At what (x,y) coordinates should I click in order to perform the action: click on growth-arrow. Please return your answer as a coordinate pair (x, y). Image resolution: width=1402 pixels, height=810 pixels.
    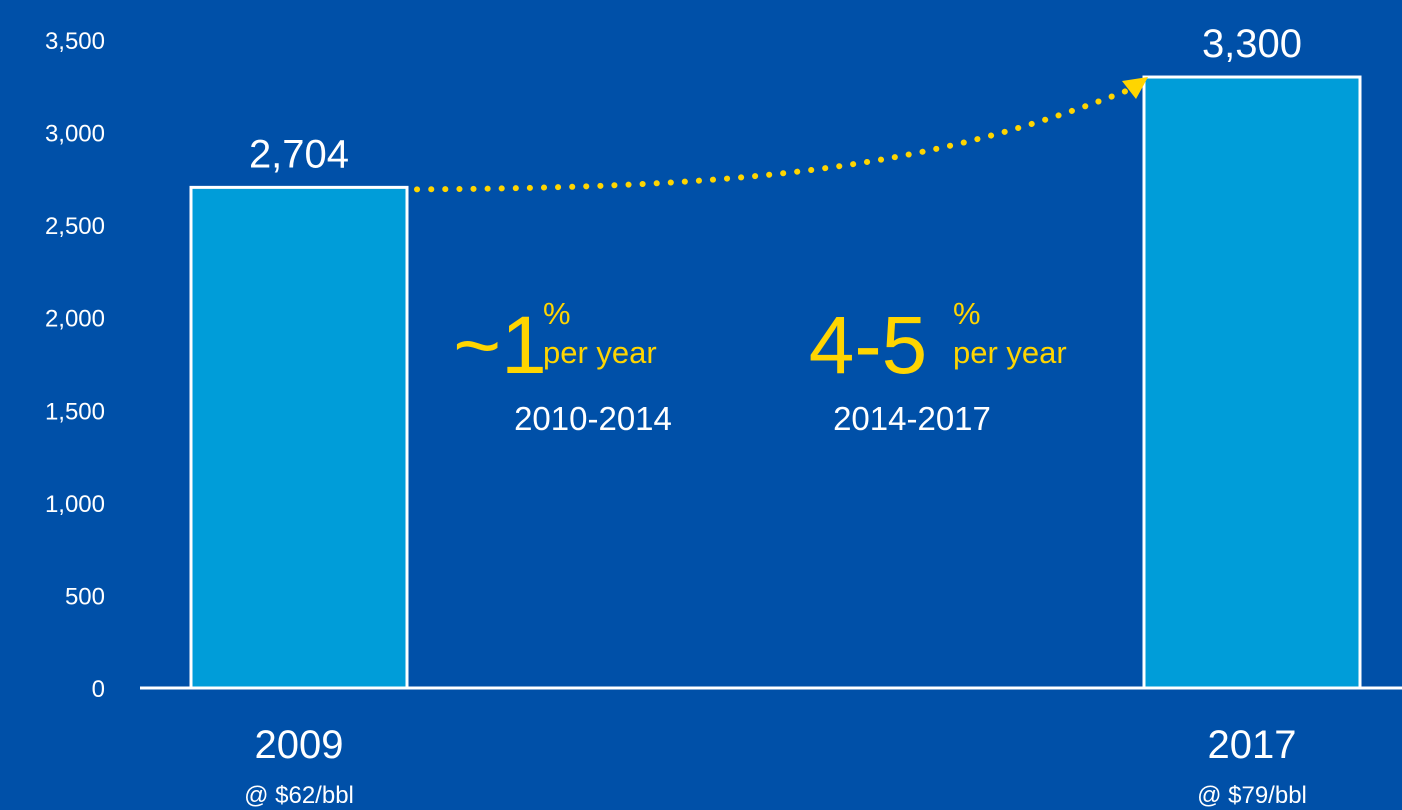
    Looking at the image, I should click on (771, 140).